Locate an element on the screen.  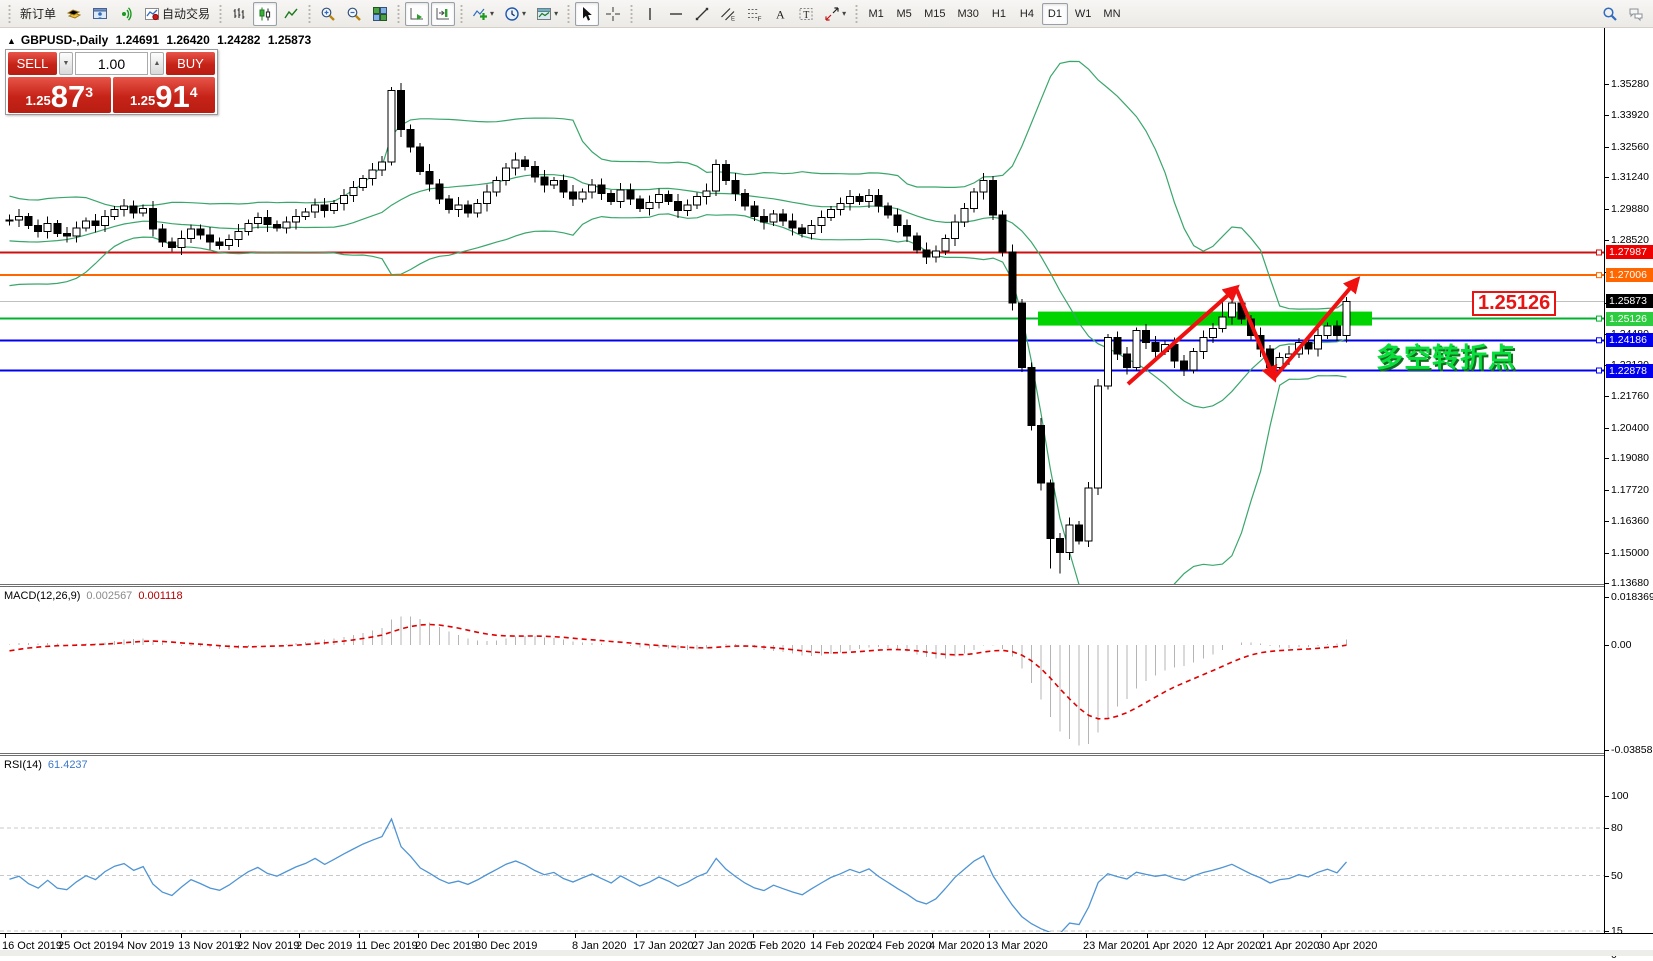
bars-chart-icon is located at coordinates (239, 14).